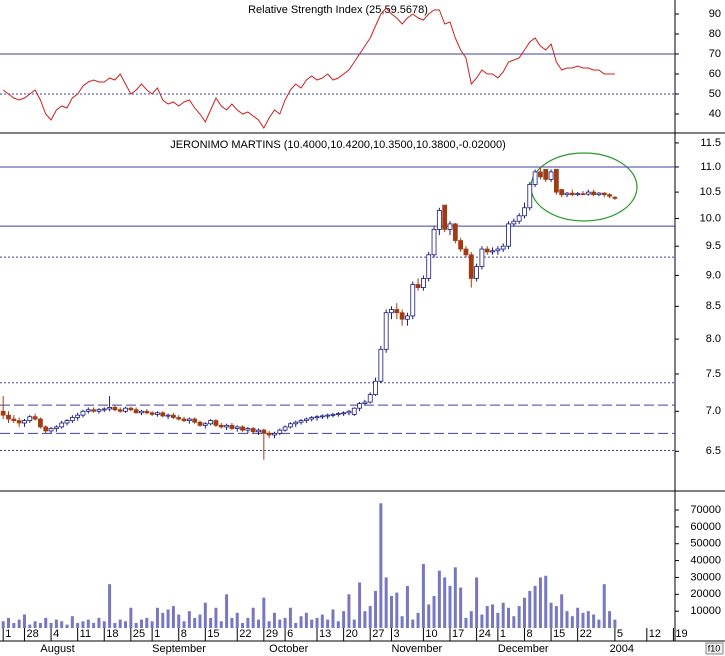 The height and width of the screenshot is (656, 725). I want to click on corner-box, so click(714, 648).